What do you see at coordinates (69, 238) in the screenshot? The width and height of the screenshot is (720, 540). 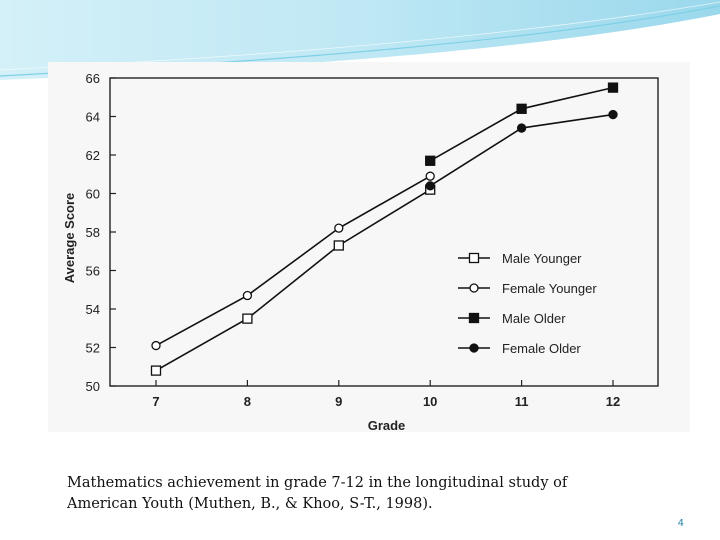 I see `y-axis-title: Average Score` at bounding box center [69, 238].